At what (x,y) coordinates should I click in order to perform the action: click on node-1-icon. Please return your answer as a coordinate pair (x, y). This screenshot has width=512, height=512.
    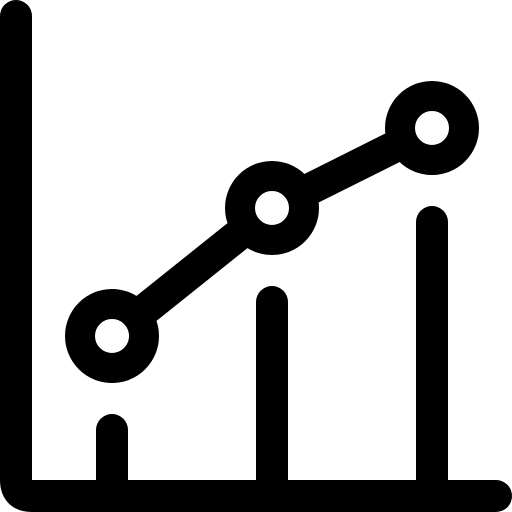
    Looking at the image, I should click on (112, 336).